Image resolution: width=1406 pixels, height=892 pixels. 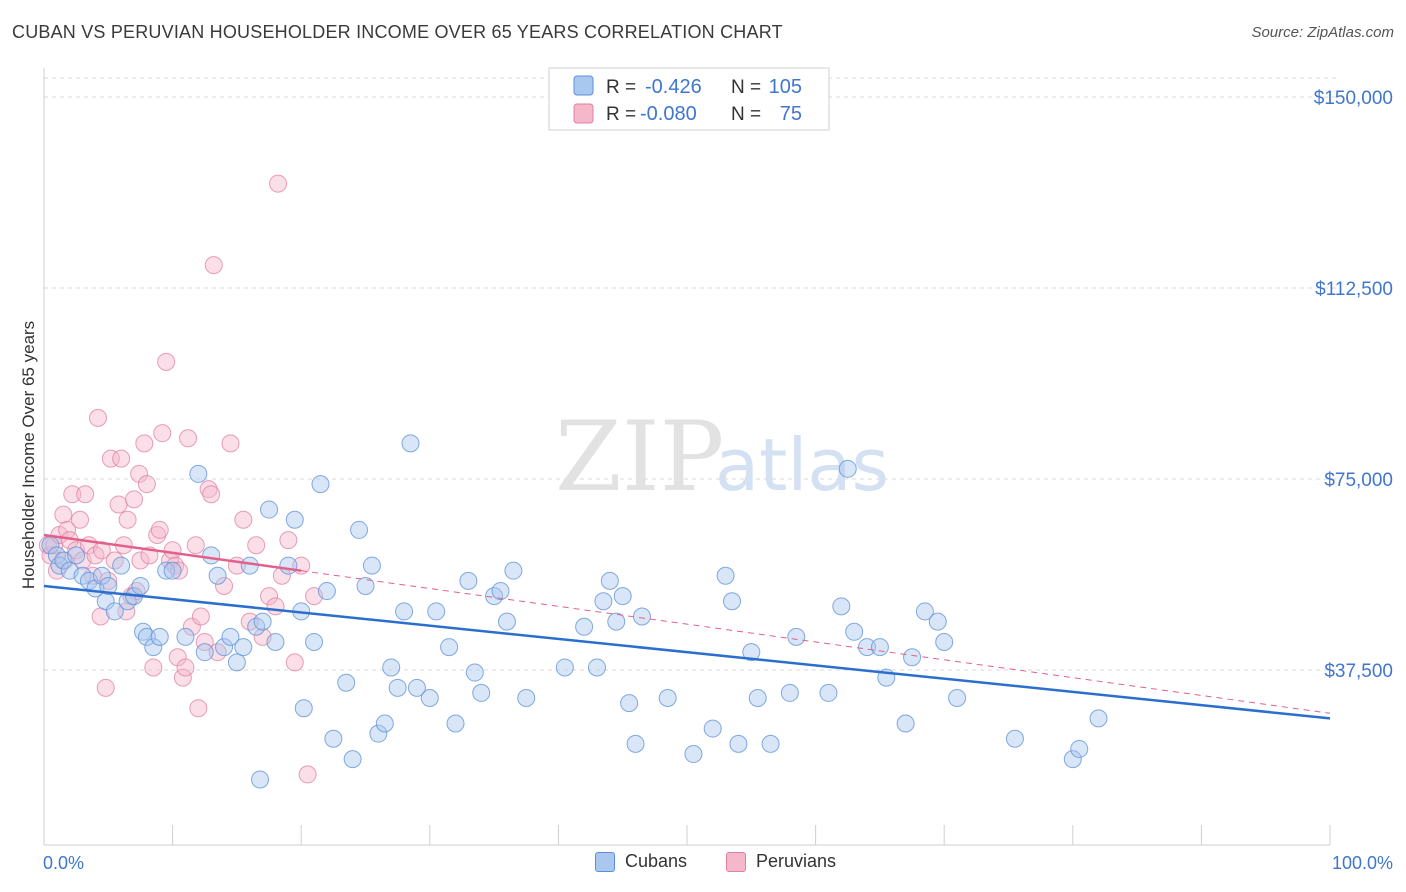 I want to click on legend-r-label-cubans: R =, so click(x=621, y=87).